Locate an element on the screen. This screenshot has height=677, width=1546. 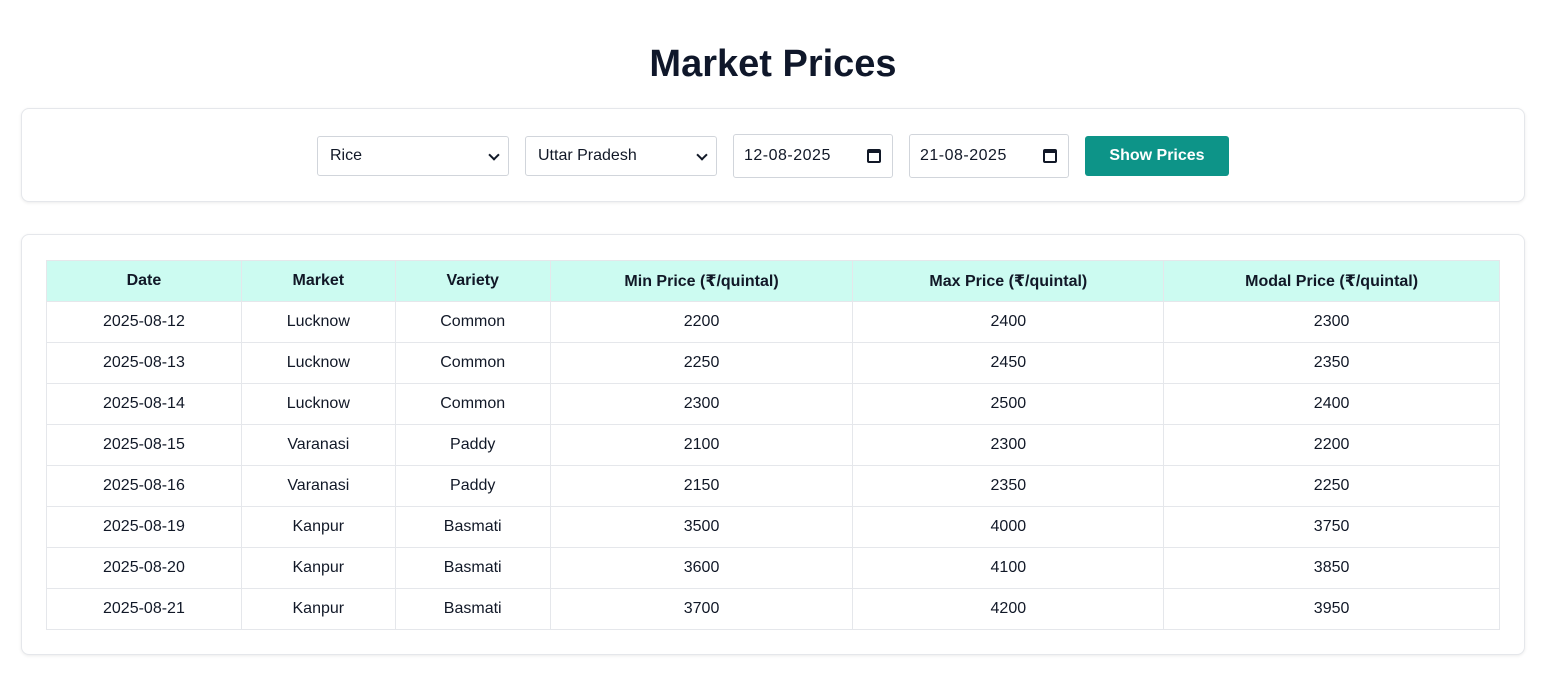
cell-max-price: 4200 is located at coordinates (1008, 609).